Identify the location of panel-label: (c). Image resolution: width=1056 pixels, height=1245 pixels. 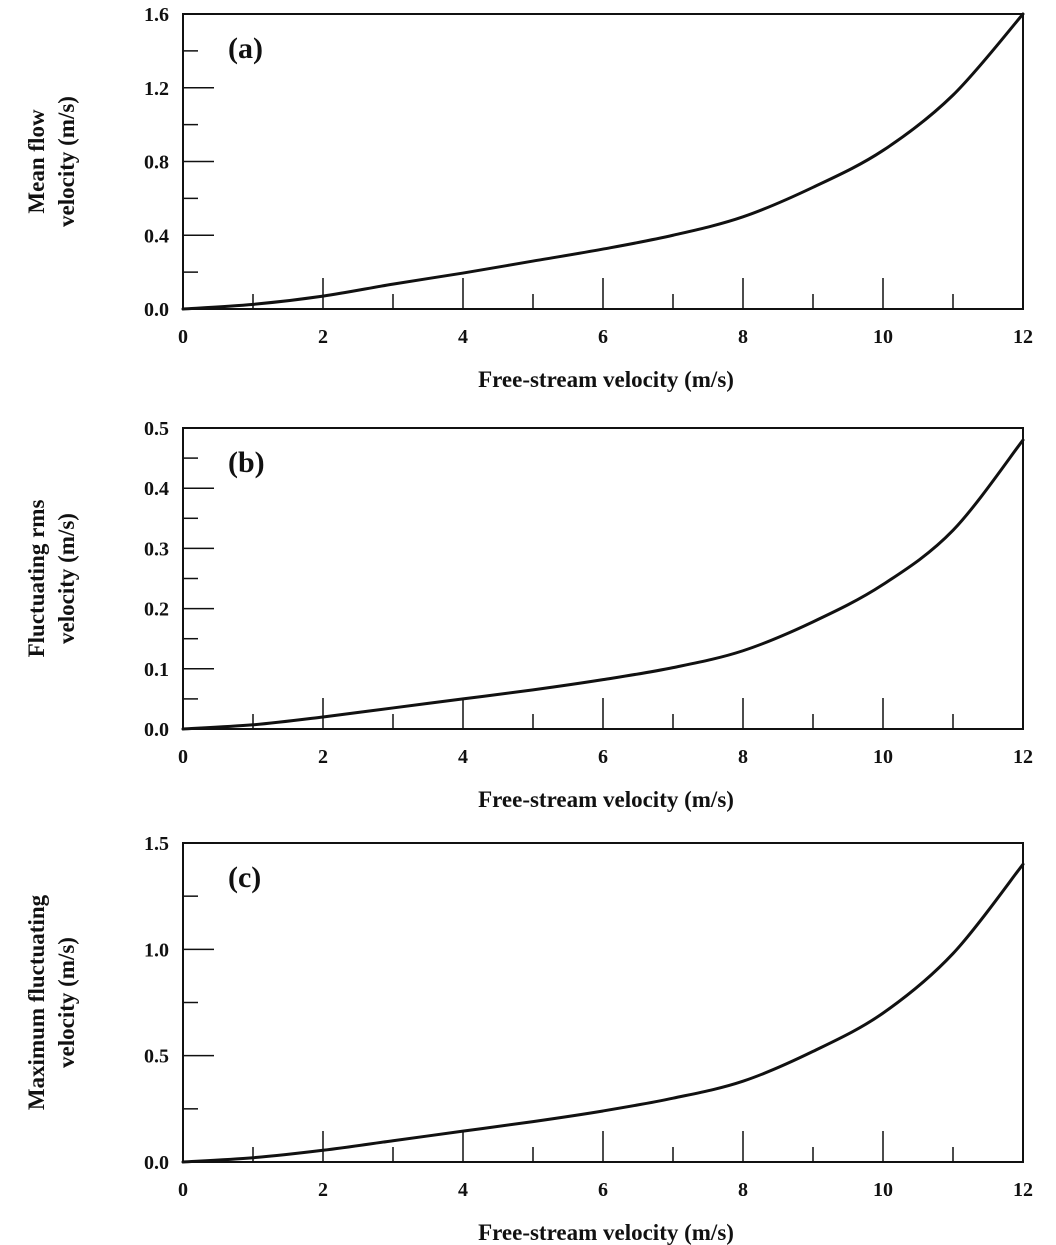
(244, 877).